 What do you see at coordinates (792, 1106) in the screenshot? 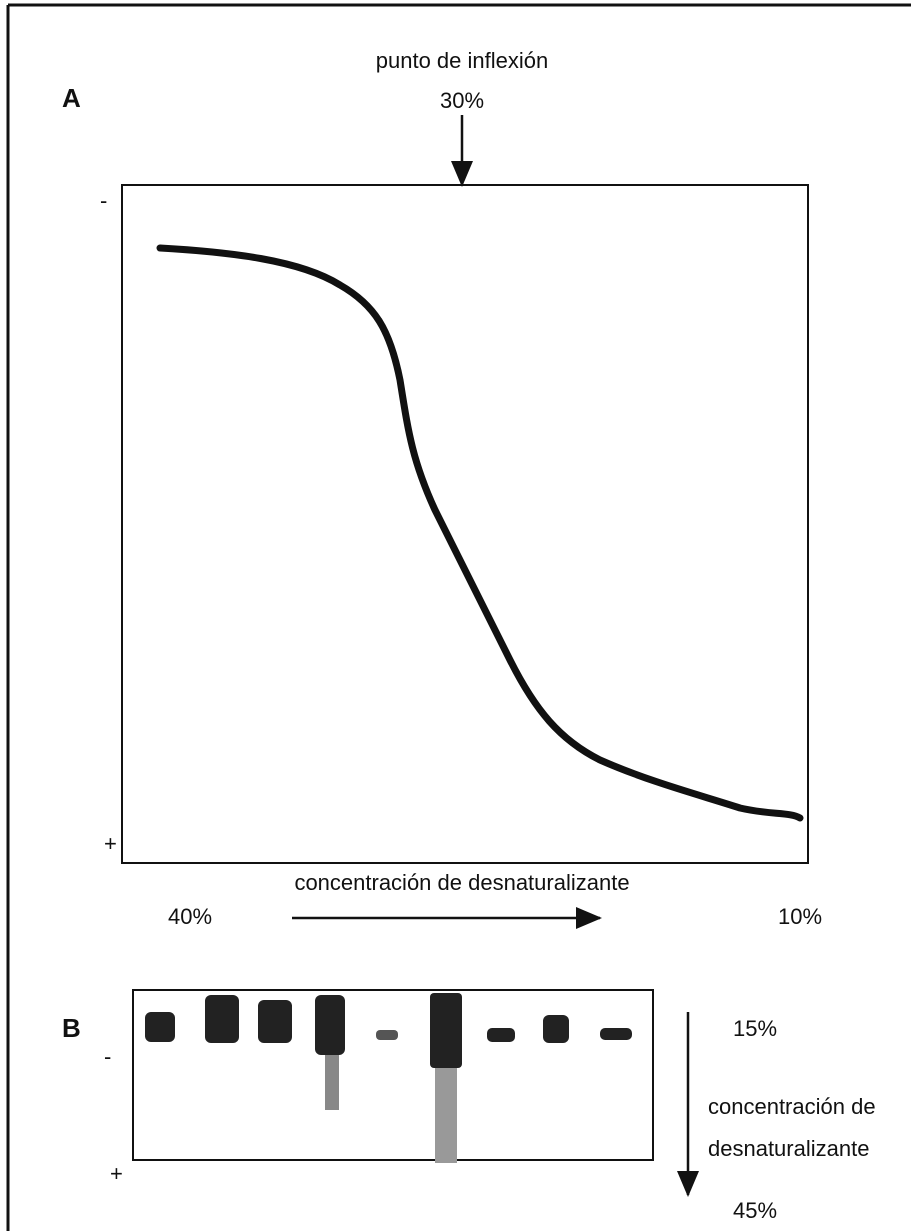
I see `axis-label: concentración de` at bounding box center [792, 1106].